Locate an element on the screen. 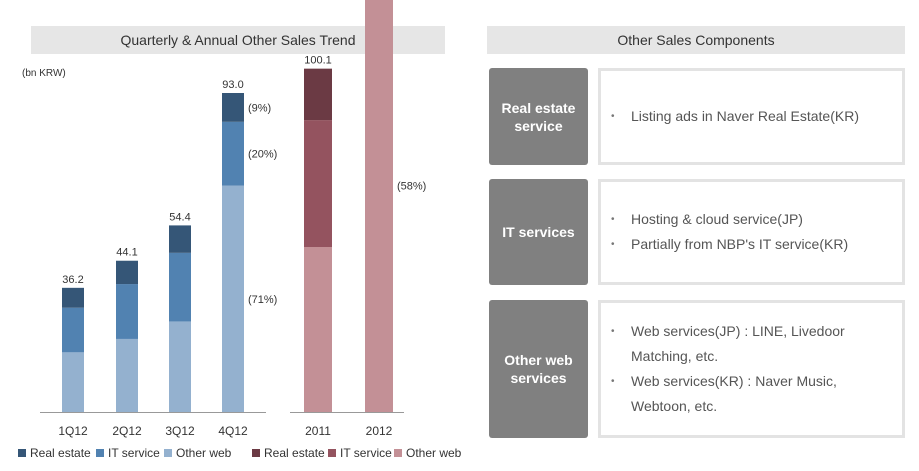  annual-legend-label-2: Other web is located at coordinates (434, 453).